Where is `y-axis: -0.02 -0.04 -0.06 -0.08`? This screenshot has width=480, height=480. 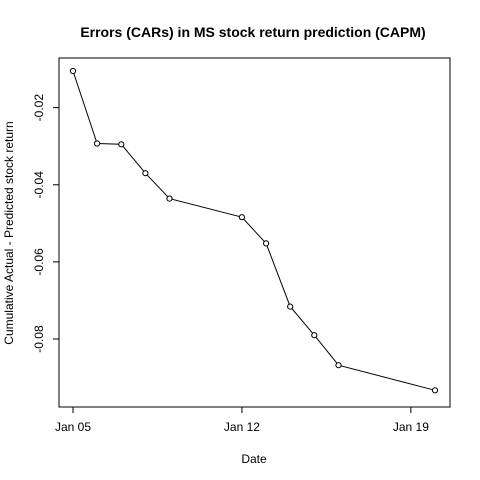
y-axis: -0.02 -0.04 -0.06 -0.08 is located at coordinates (45, 223).